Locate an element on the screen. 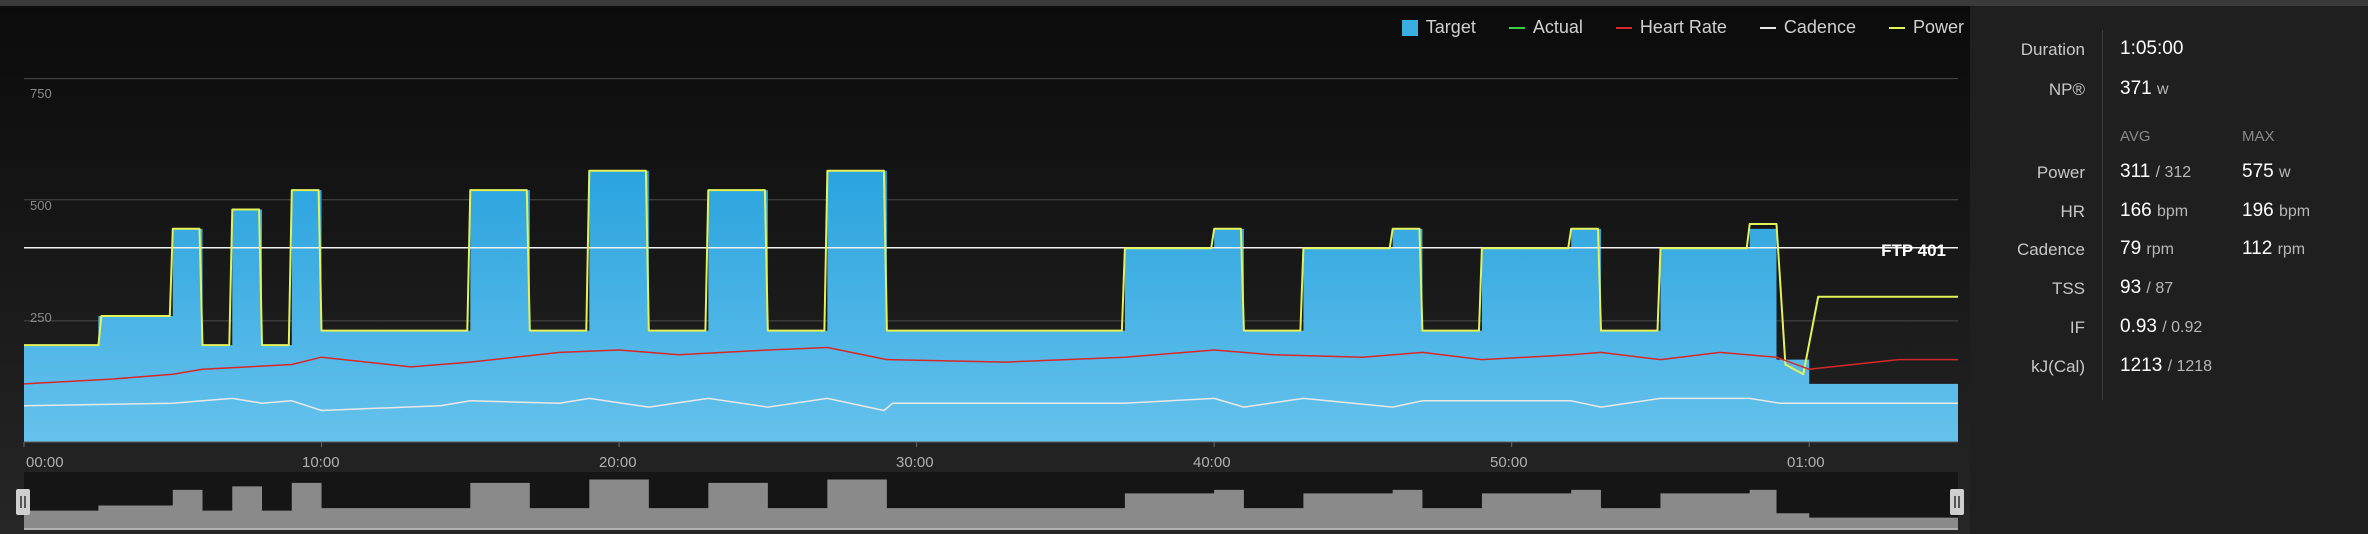 This screenshot has width=2368, height=534. legend-swatch-target is located at coordinates (1409, 27).